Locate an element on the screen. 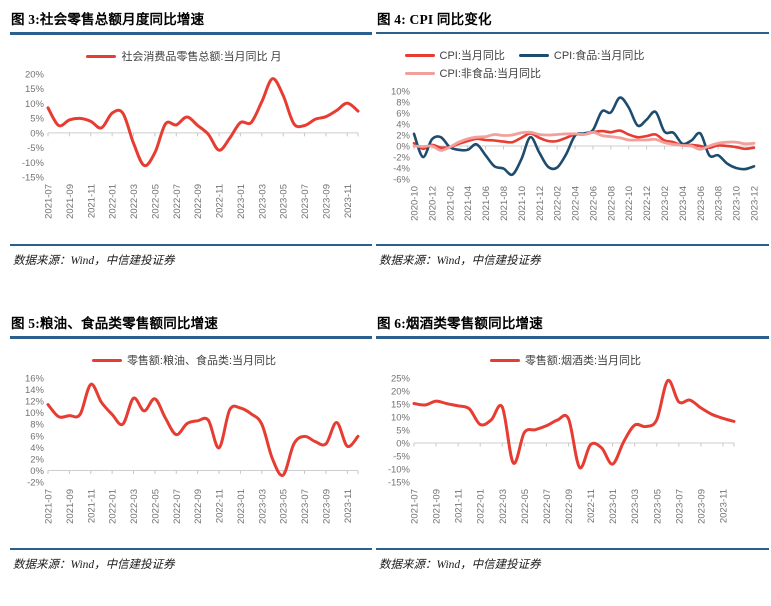 The image size is (771, 606). x-axis-tick-label: 2021-02 is located at coordinates (450, 203).